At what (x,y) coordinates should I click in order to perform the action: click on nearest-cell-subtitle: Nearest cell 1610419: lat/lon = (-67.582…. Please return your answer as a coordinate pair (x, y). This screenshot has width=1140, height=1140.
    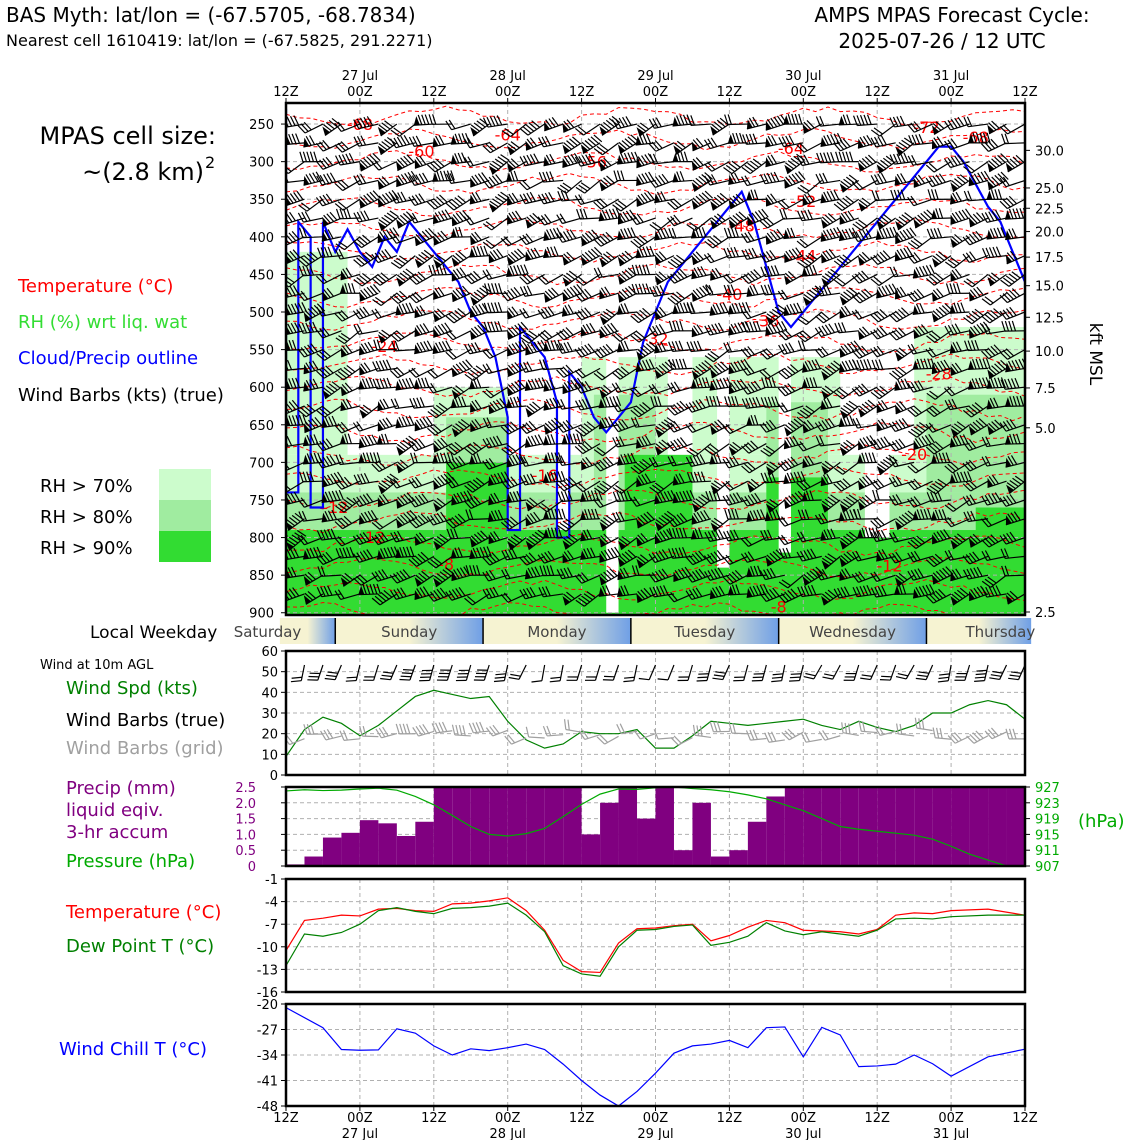
    Looking at the image, I should click on (219, 40).